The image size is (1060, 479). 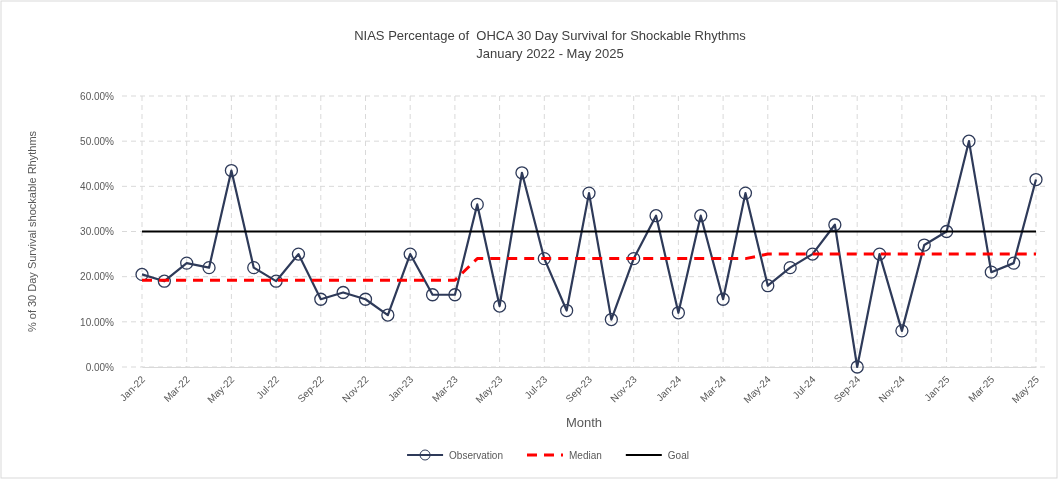 I want to click on legend-label: Goal, so click(x=678, y=455).